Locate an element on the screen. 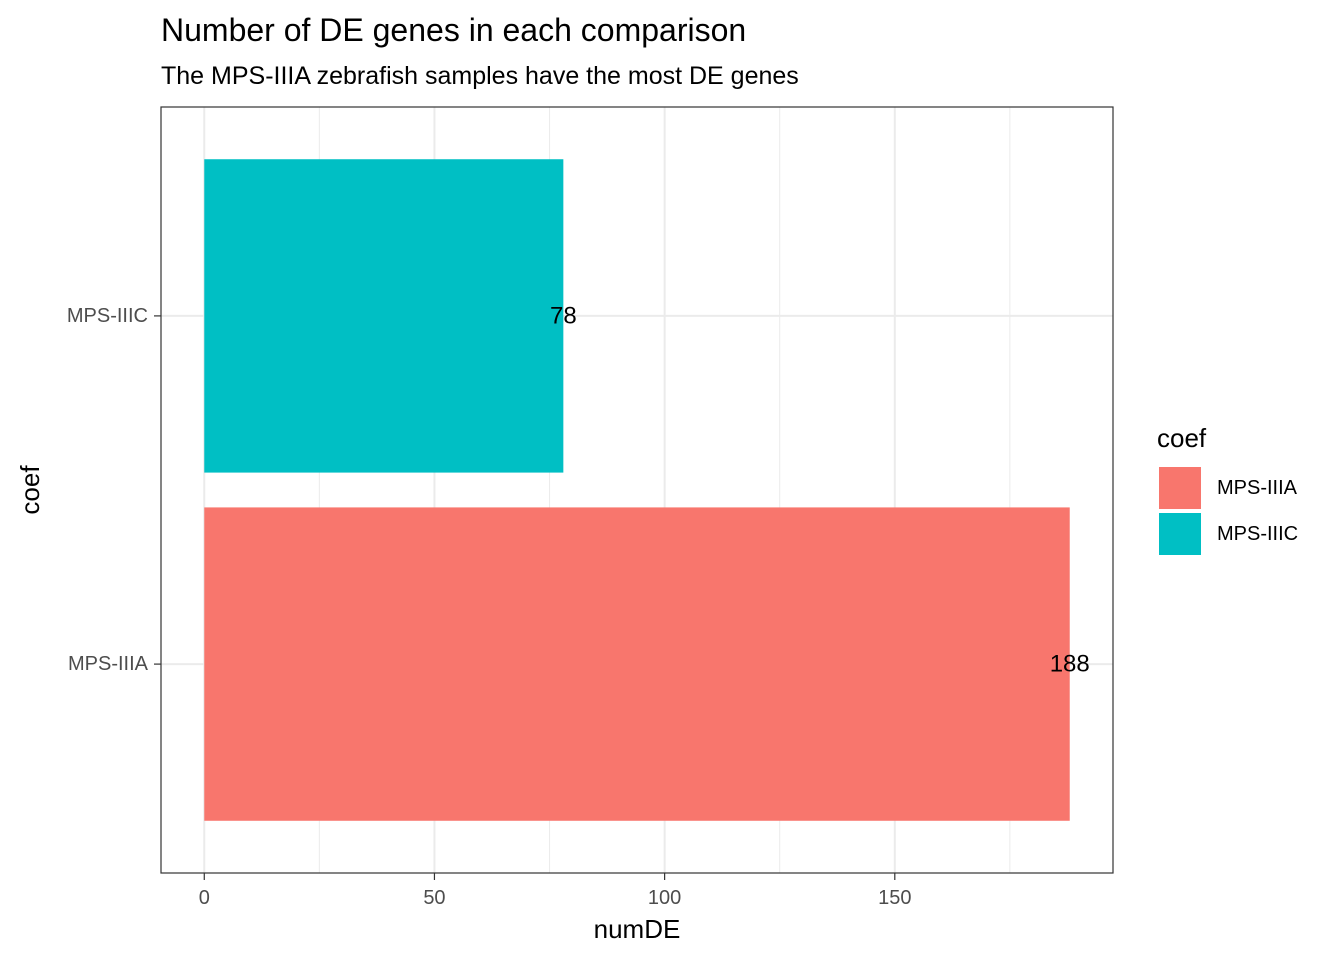 The image size is (1344, 960). legend-key-mps-iiia is located at coordinates (1180, 488).